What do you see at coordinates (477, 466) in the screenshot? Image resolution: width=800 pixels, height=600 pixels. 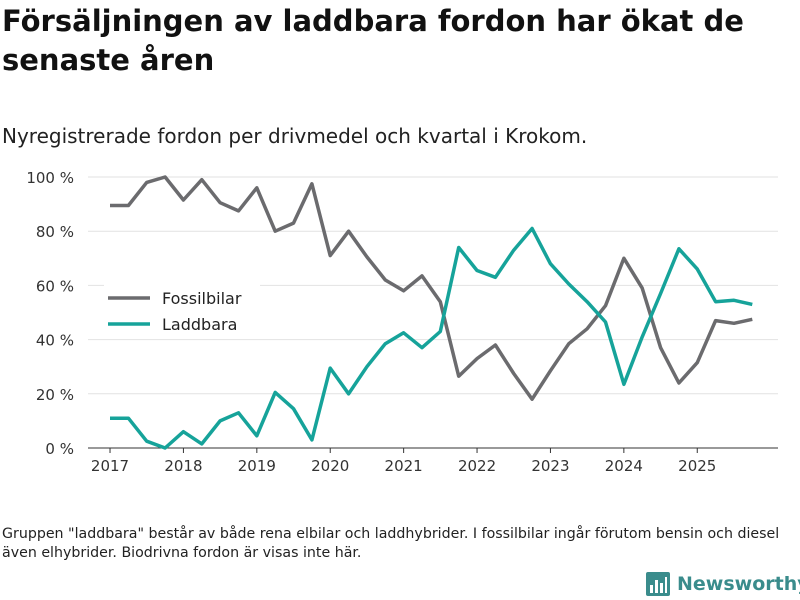 I see `x-tick-label: 2022` at bounding box center [477, 466].